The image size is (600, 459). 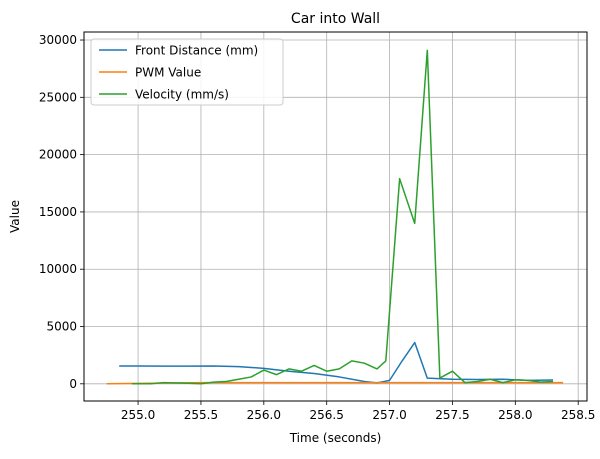 What do you see at coordinates (358, 411) in the screenshot?
I see `x-axis-ticks: 255.0 255.5 256.0 256.5 257.0 257.5 258.0 258.5` at bounding box center [358, 411].